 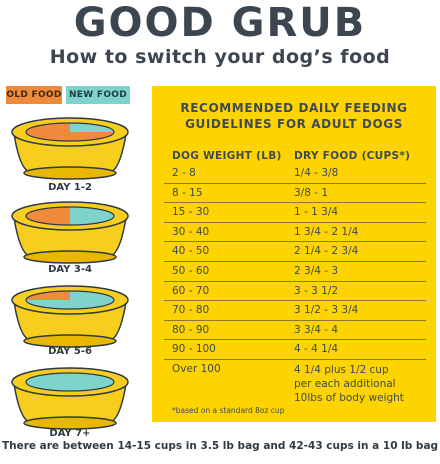 I want to click on food-cell: 1 3/4 - 2 1/4, so click(x=326, y=231).